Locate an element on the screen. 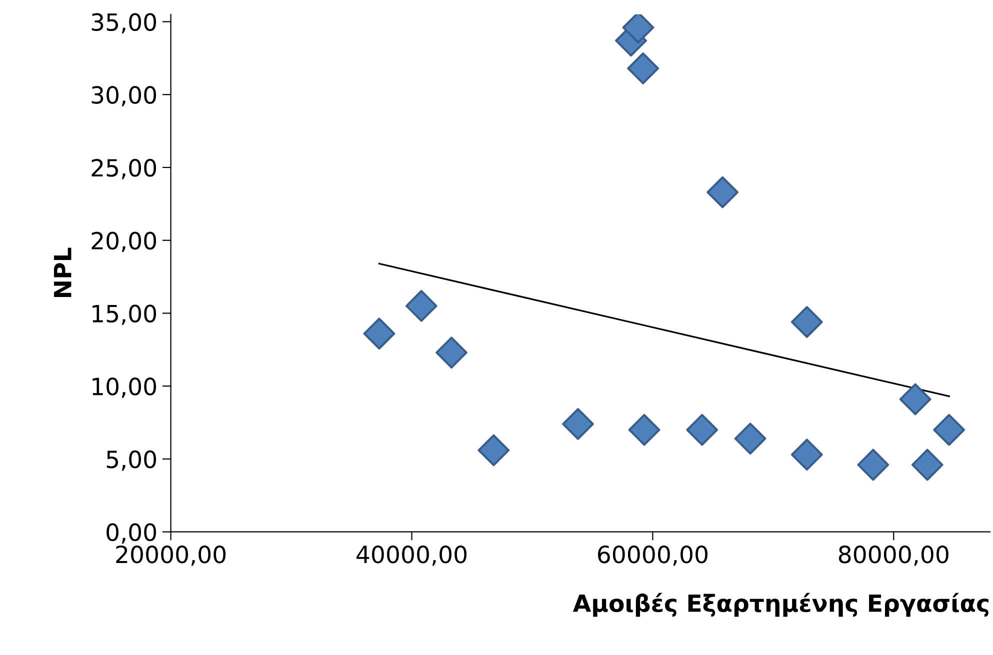  x-tick-label: 60000,00 is located at coordinates (653, 555).